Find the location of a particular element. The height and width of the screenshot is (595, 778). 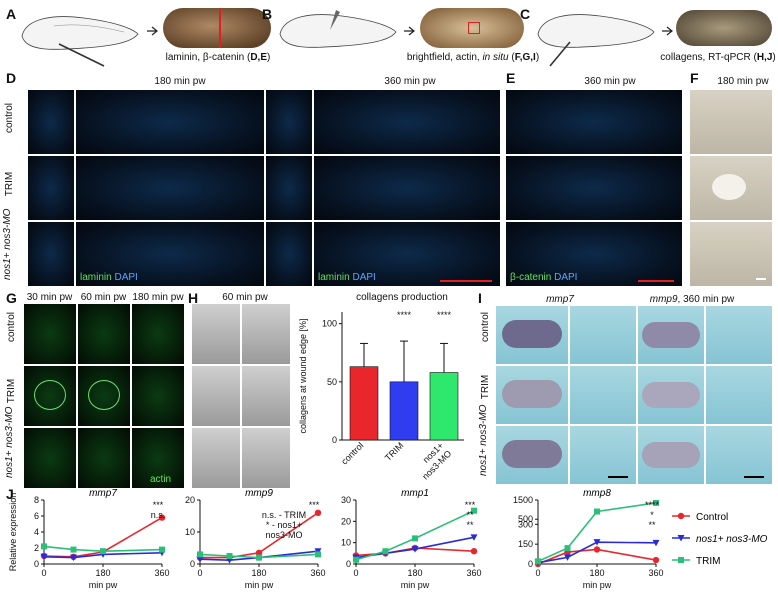

legend-marker-trim is located at coordinates (681, 560).